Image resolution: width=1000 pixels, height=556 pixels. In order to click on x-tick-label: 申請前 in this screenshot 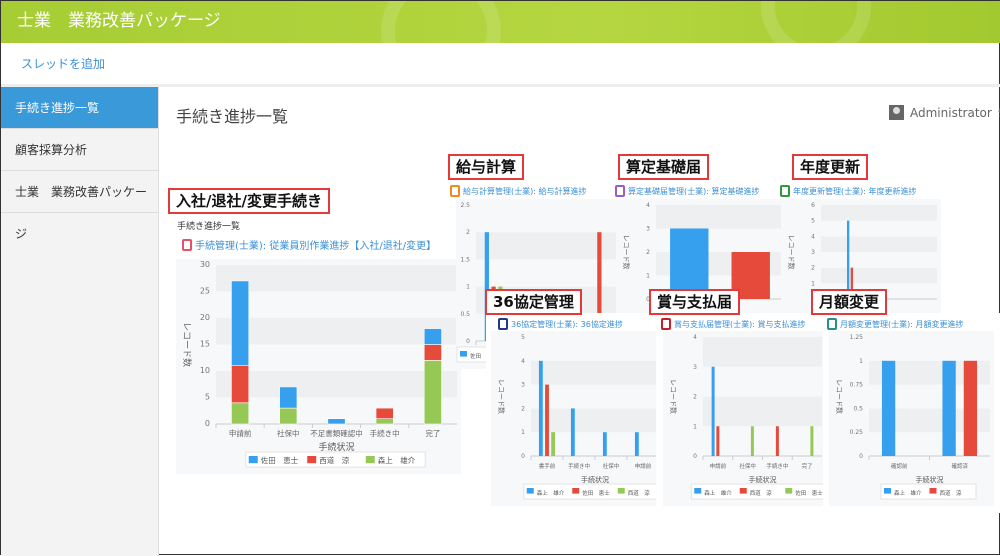, I will do `click(240, 433)`.